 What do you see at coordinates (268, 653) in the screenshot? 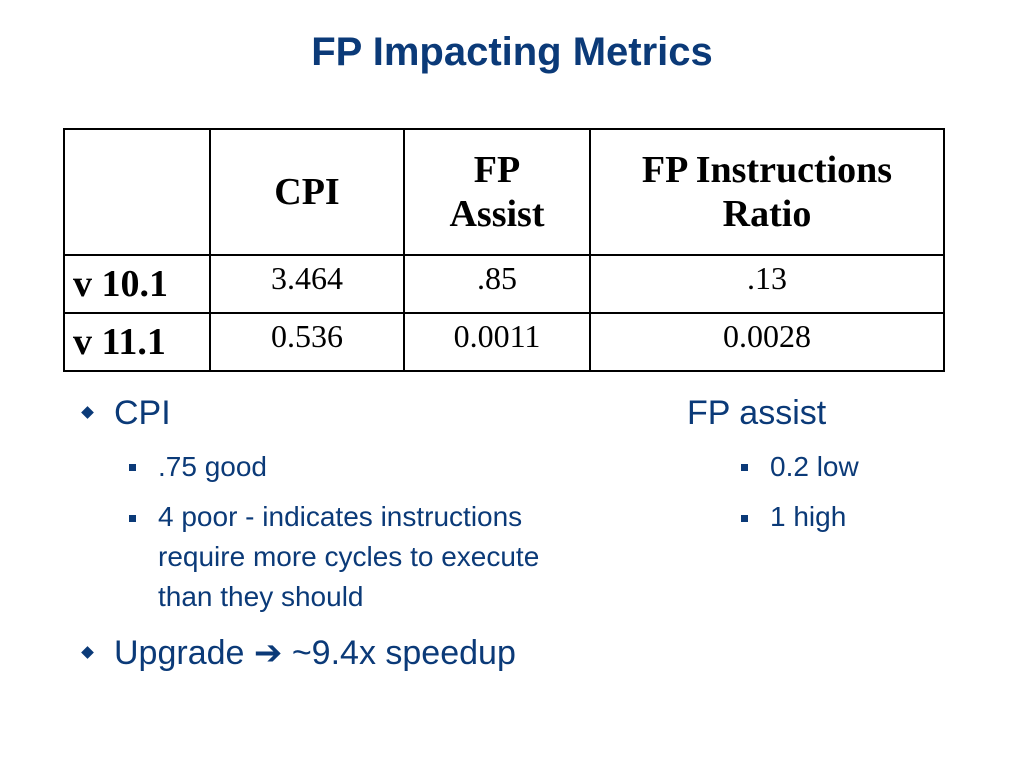
I see `right-arrow-icon: ➔` at bounding box center [268, 653].